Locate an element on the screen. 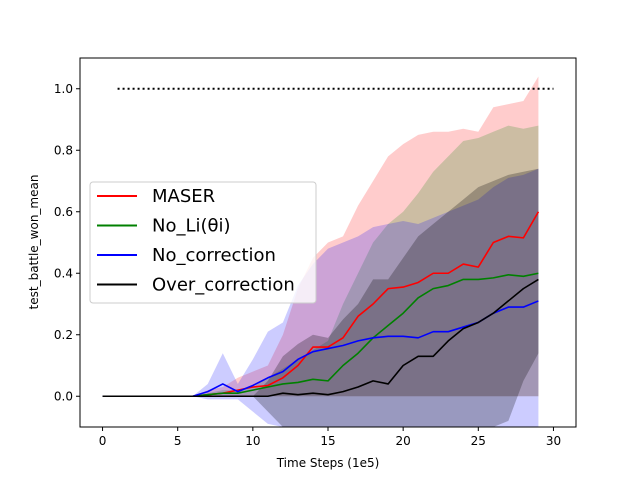 The width and height of the screenshot is (640, 480). x-tick-label: 25 is located at coordinates (478, 441).